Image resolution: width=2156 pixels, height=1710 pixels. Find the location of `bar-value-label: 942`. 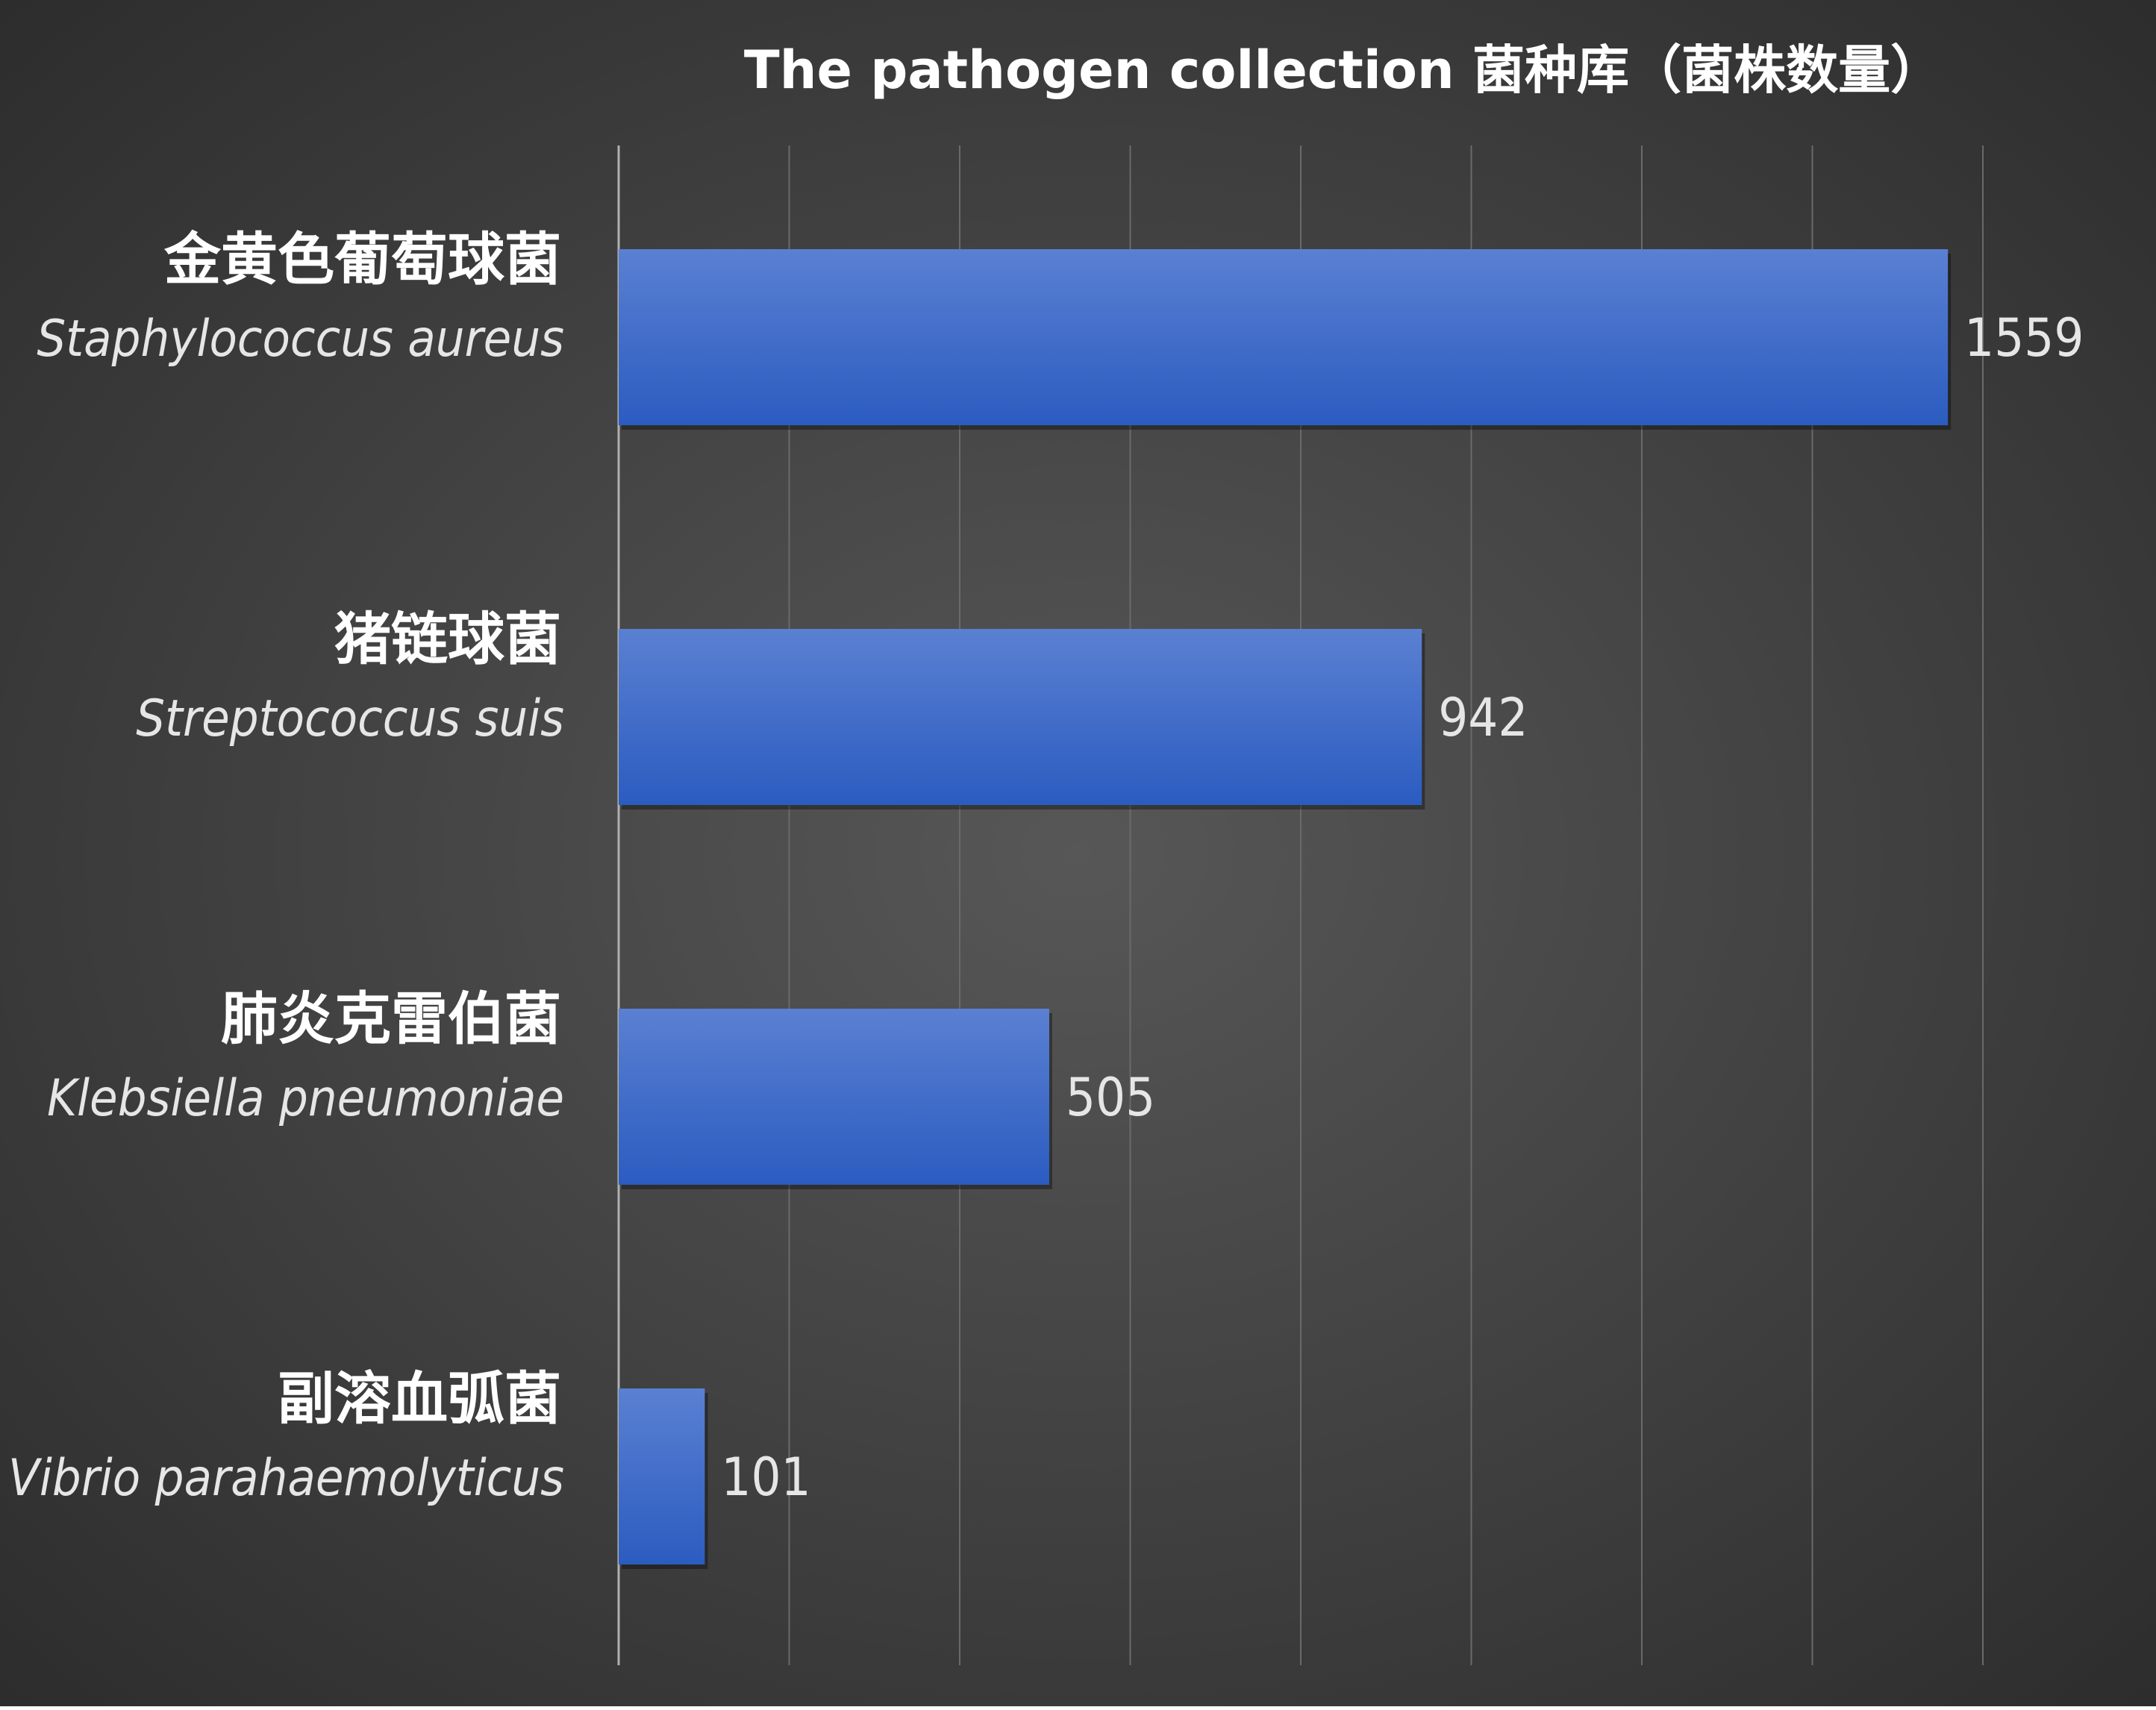

bar-value-label: 942 is located at coordinates (1483, 717).